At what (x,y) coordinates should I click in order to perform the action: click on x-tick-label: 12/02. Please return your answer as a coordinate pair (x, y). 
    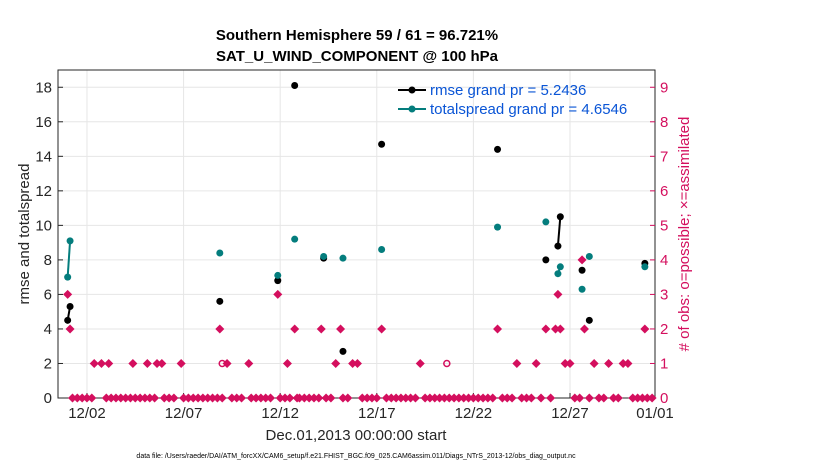
    Looking at the image, I should click on (87, 413).